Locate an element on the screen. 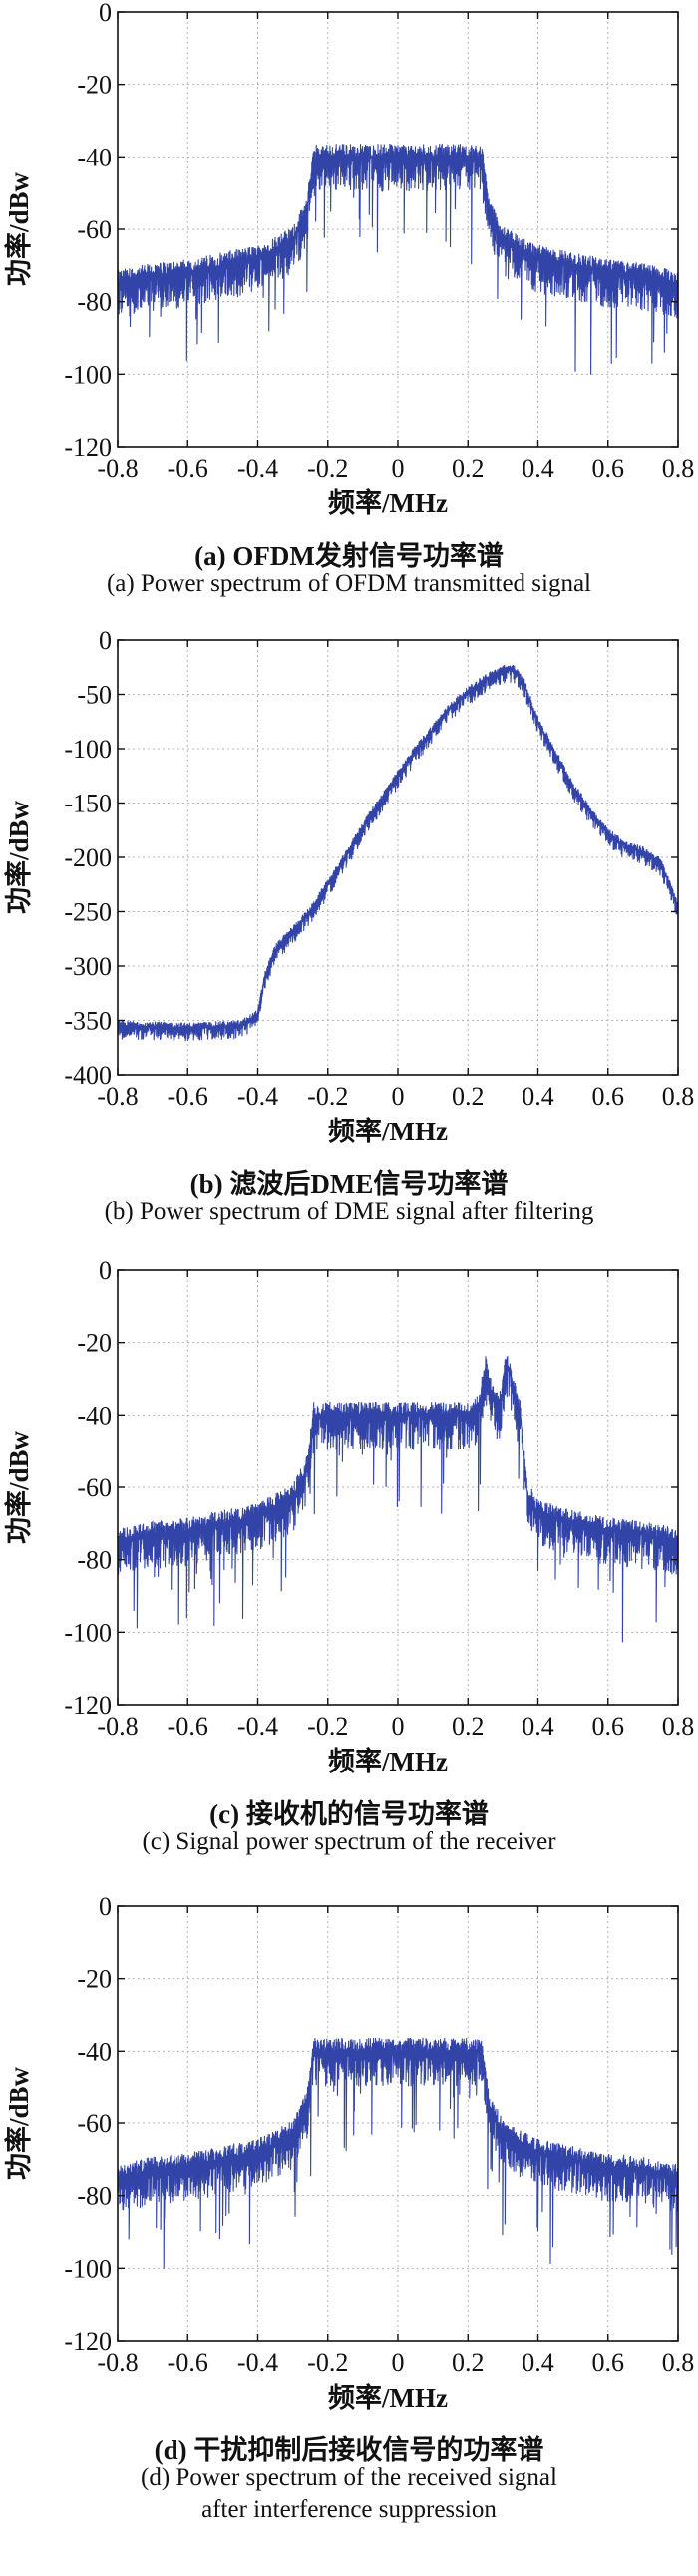 This screenshot has height=2576, width=698. y-tick-label: -200 is located at coordinates (88, 857).